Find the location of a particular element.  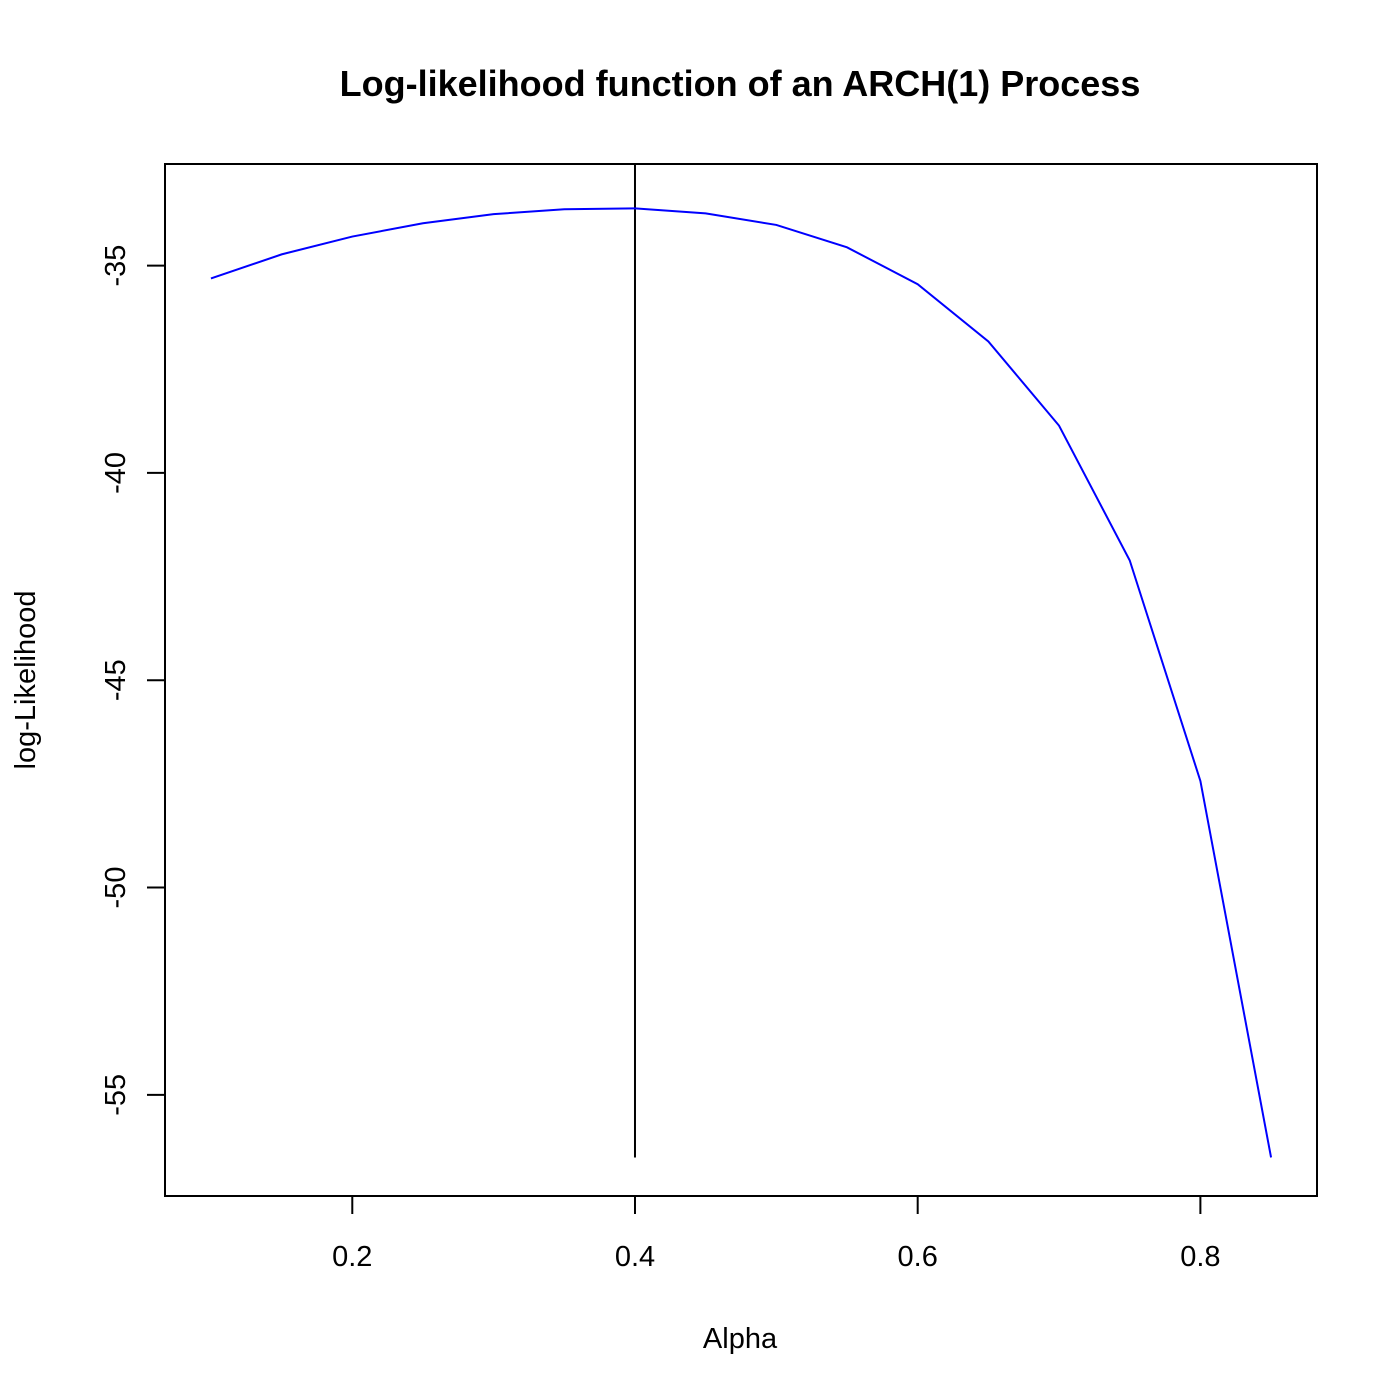

y-tick-label: -55 is located at coordinates (116, 1095).